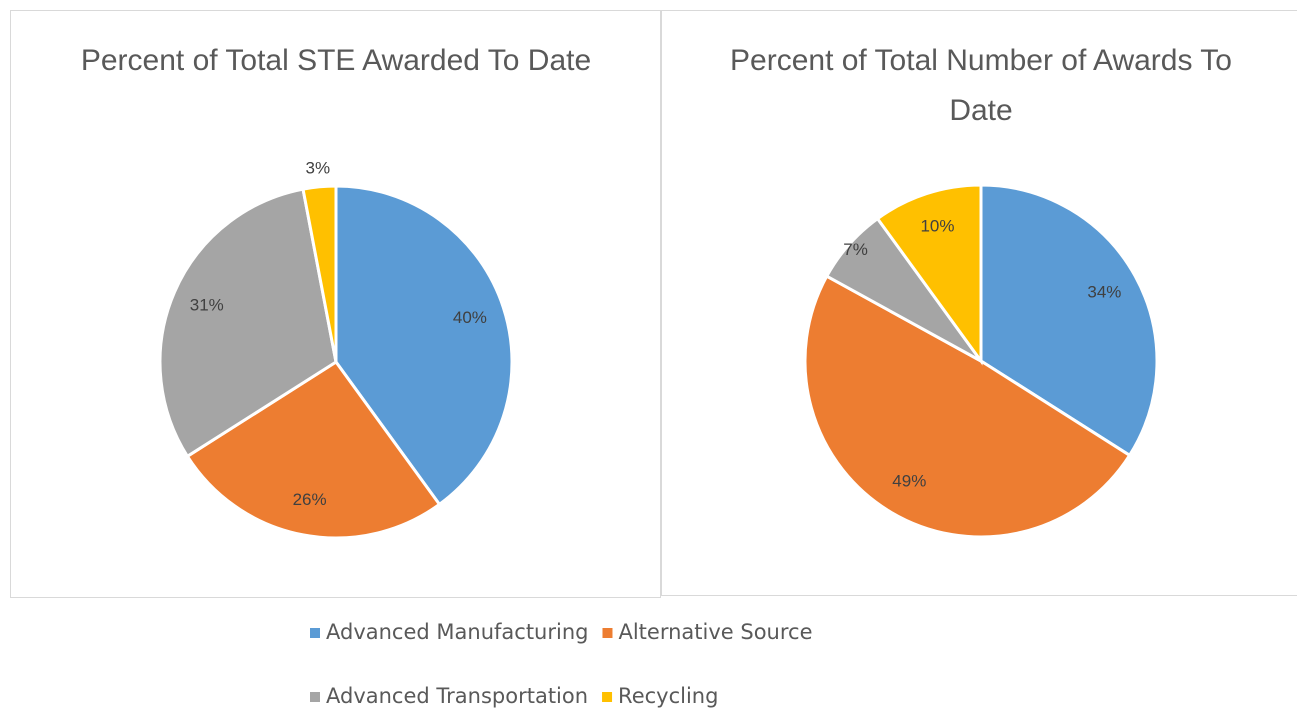 Image resolution: width=1297 pixels, height=711 pixels. What do you see at coordinates (457, 696) in the screenshot?
I see `legend-label: Advanced Transportation` at bounding box center [457, 696].